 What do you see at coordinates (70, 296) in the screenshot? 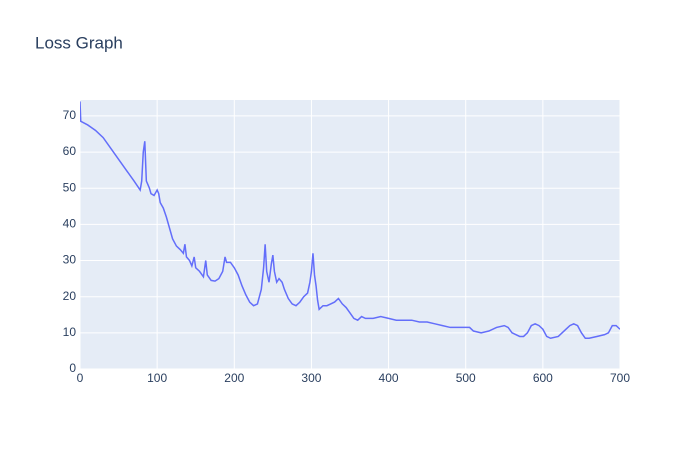
I see `y-tick-label: 20` at bounding box center [70, 296].